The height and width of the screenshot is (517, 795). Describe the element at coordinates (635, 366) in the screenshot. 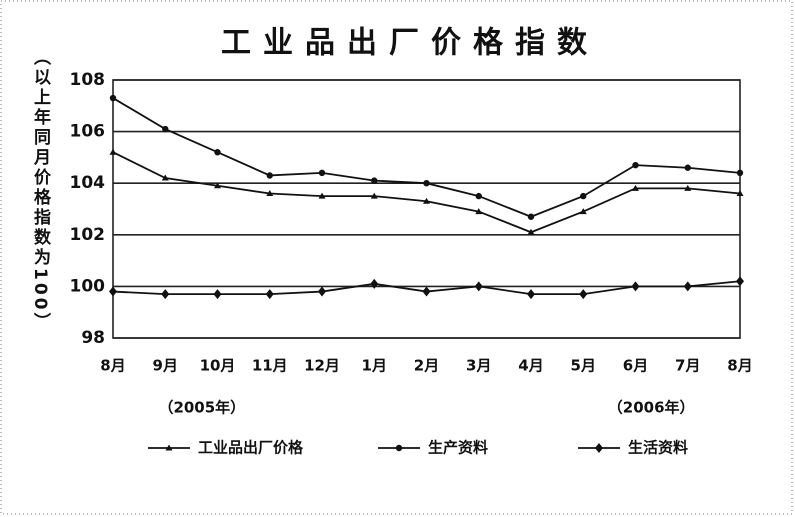

I see `x-tick-label: 6月` at that location.